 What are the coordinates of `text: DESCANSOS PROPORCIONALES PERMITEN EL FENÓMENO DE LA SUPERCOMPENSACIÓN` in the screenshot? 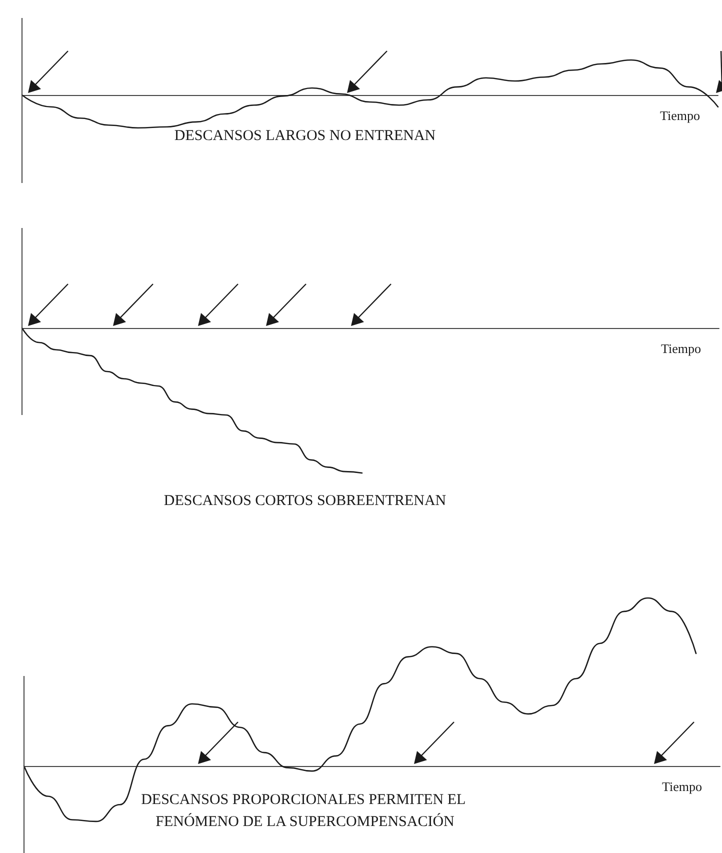 It's located at (305, 811).